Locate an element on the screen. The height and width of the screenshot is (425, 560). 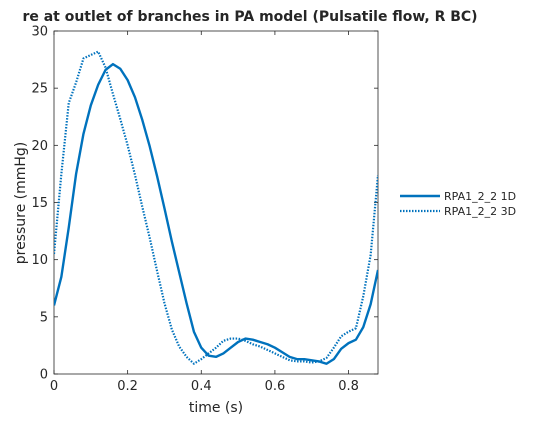
x-tick-label: 0.6 is located at coordinates (275, 386).